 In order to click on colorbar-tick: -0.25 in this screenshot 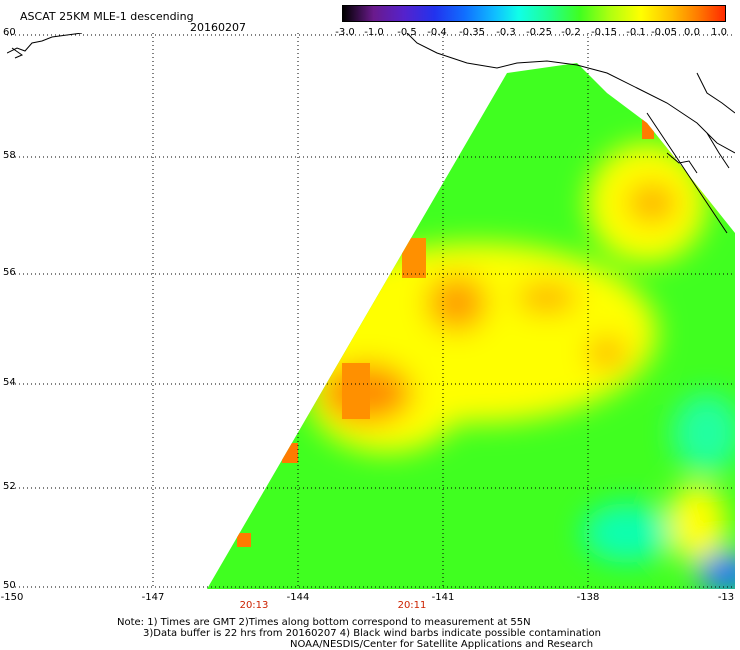, I will do `click(539, 32)`.